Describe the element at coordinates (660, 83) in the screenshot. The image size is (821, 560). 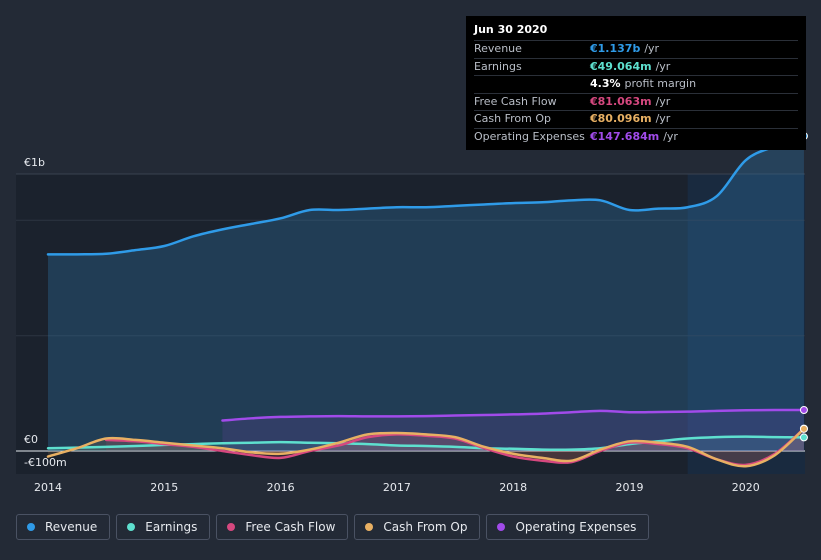
I see `tooltip-row-unit: profit margin` at that location.